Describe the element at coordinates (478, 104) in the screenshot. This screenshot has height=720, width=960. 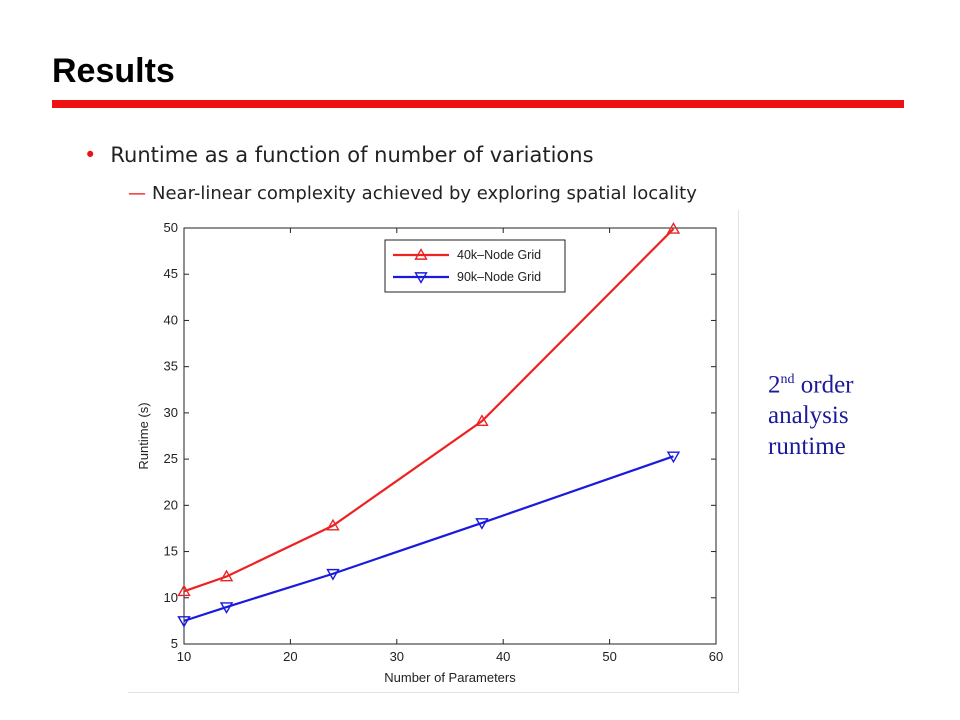
I see `title-underline` at that location.